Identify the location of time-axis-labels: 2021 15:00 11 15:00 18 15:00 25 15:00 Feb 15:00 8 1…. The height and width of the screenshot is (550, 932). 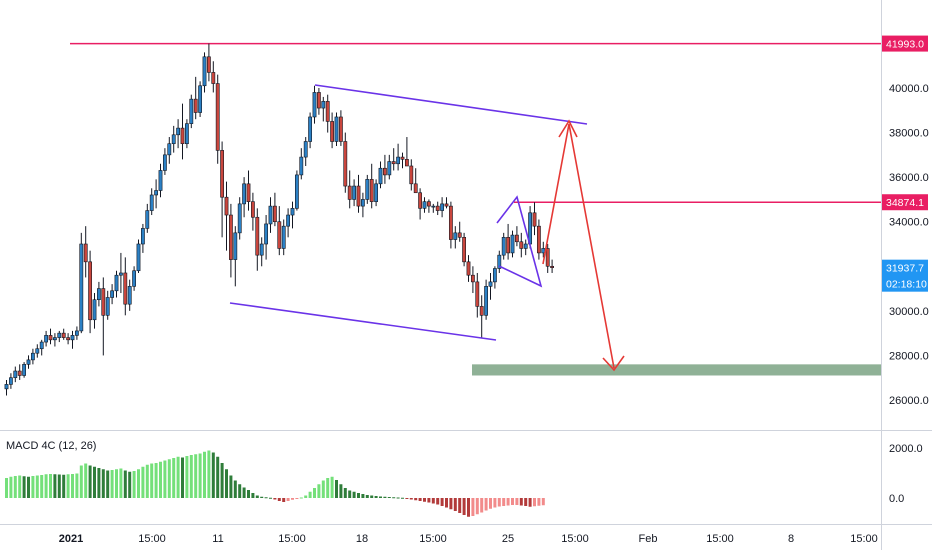
(468, 539).